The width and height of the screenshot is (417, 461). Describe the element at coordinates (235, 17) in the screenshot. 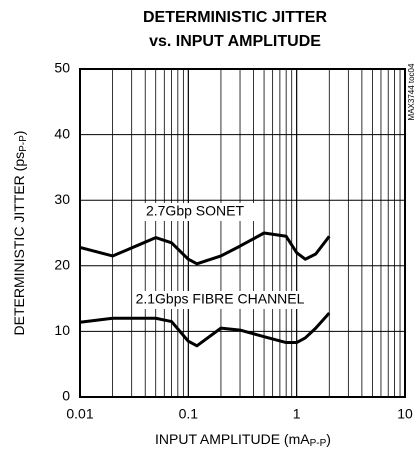

I see `chart-title: DETERMINISTIC JITTER` at that location.